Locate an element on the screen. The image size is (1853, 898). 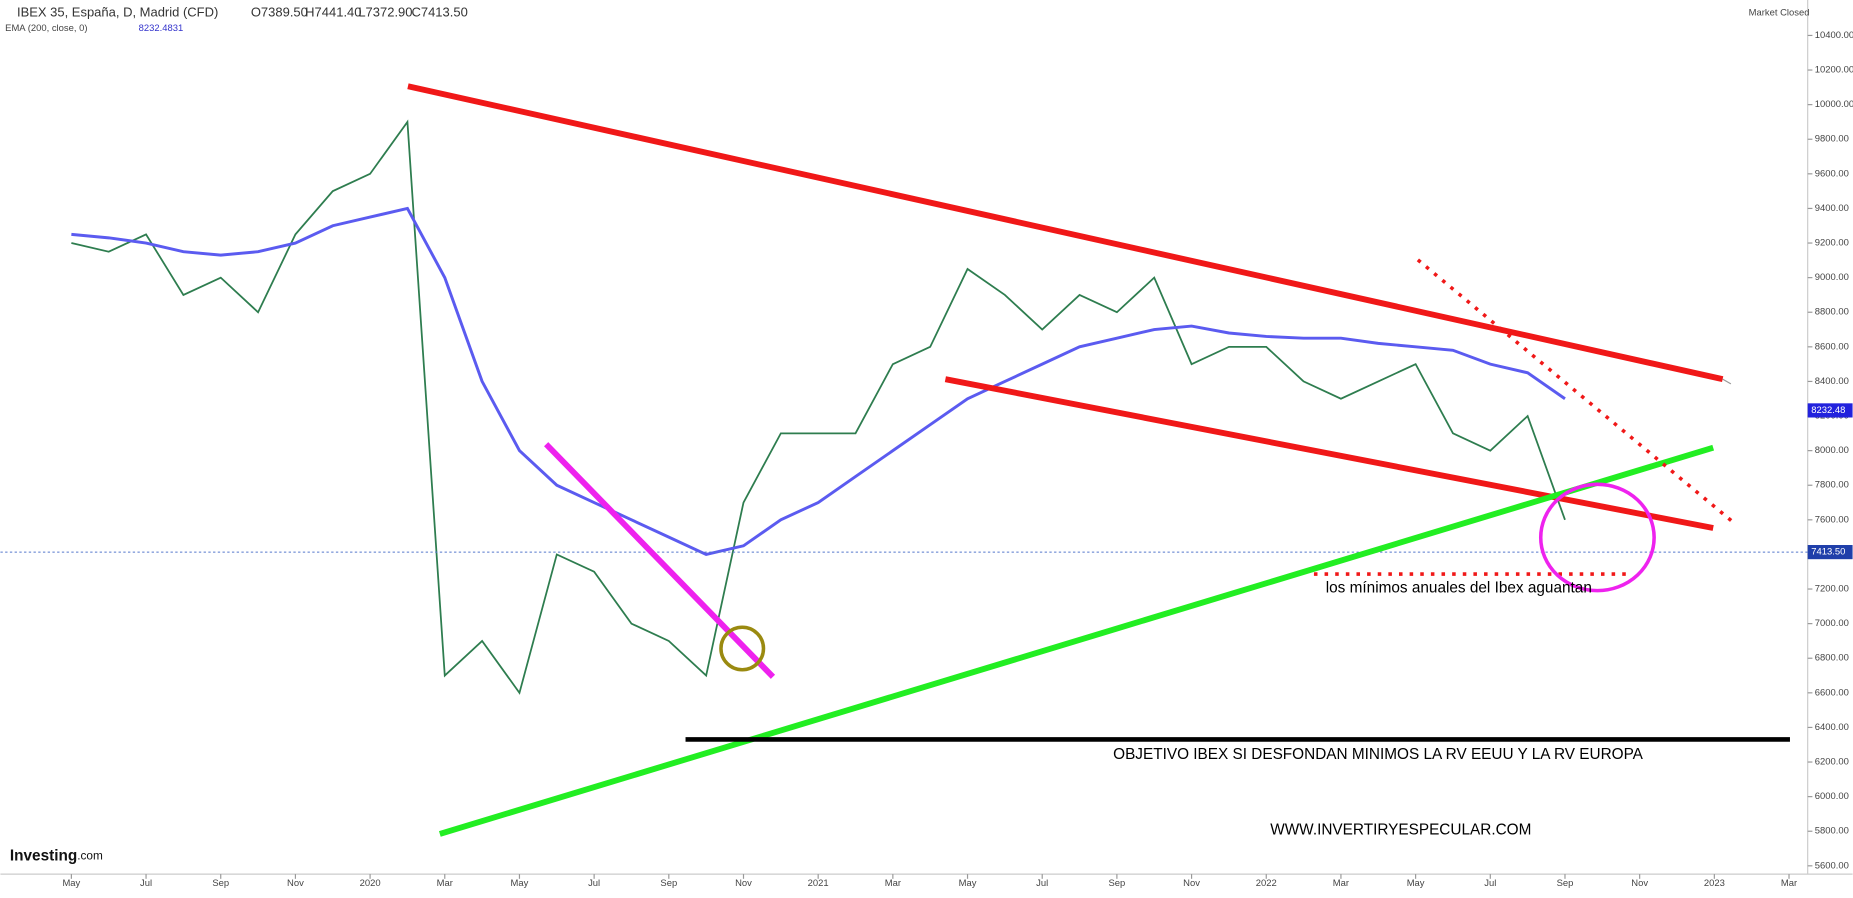
symbol: IBEX 35, España, D, Madrid (CFD) is located at coordinates (117, 11).